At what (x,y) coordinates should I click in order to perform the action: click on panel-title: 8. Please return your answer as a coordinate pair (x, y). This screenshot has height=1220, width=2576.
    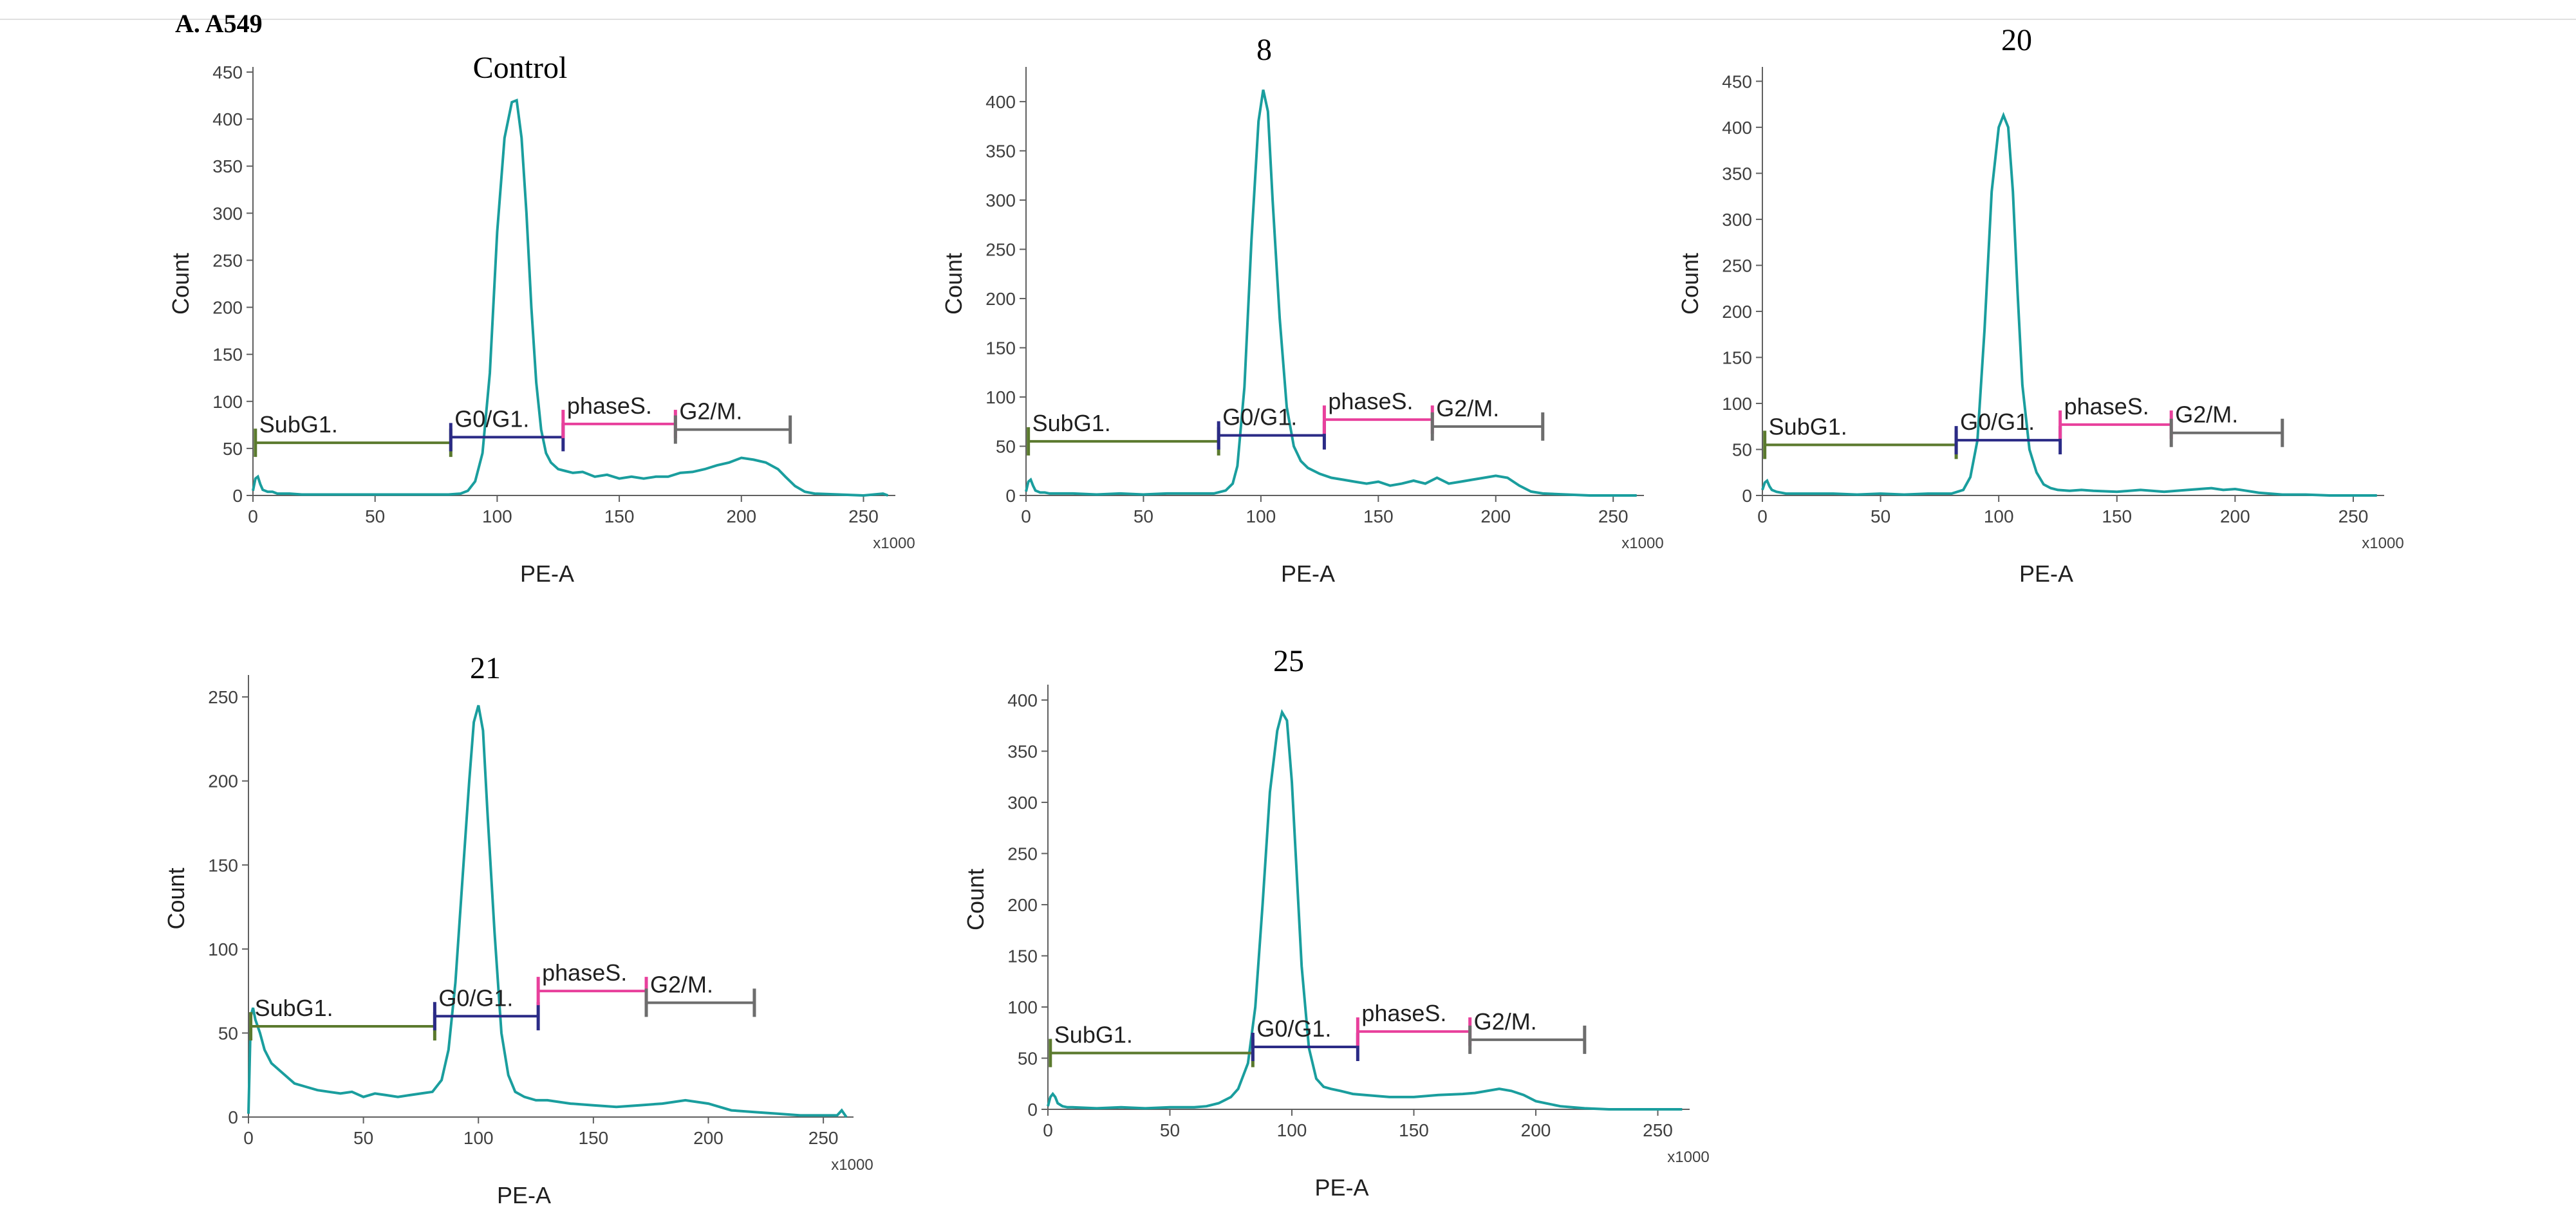
    Looking at the image, I should click on (1264, 50).